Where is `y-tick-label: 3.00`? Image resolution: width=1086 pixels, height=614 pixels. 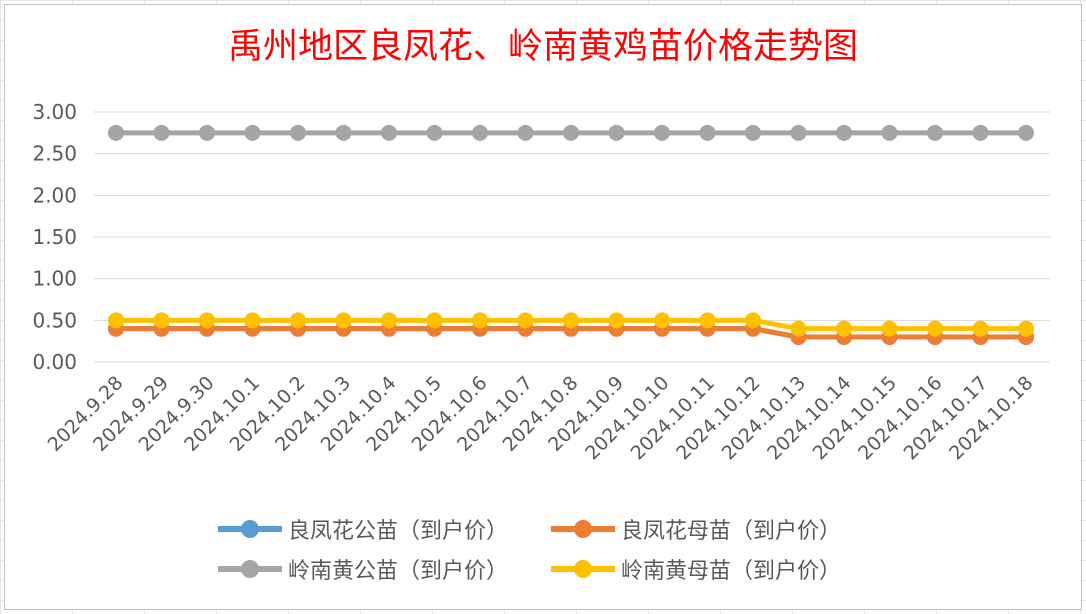
y-tick-label: 3.00 is located at coordinates (54, 112).